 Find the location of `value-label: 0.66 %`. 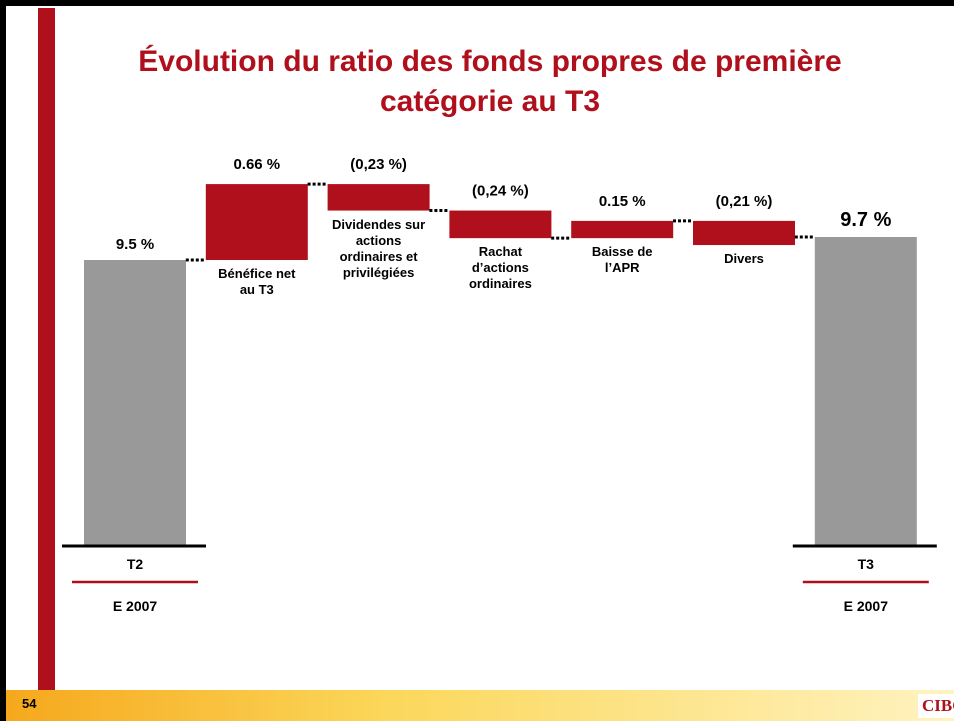

value-label: 0.66 % is located at coordinates (256, 164).